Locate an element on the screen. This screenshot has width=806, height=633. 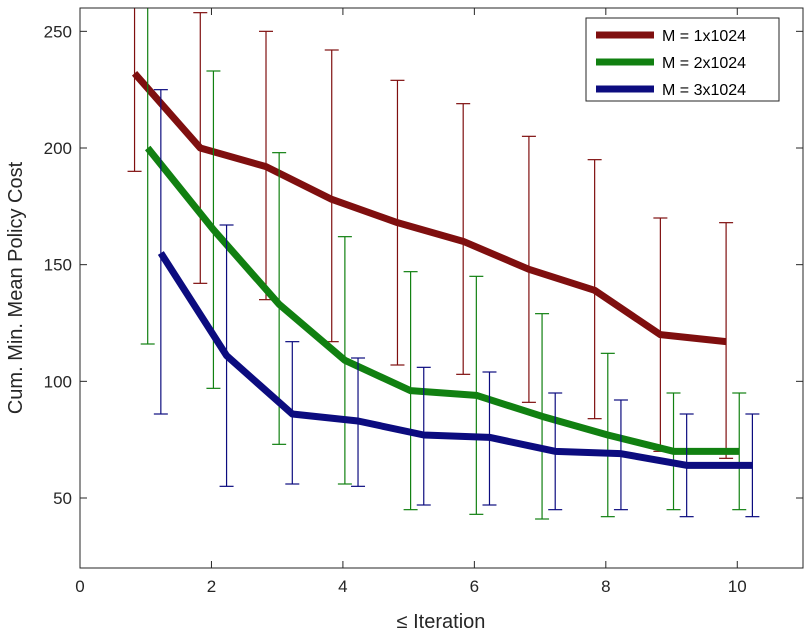
x-tick-label: 10 is located at coordinates (737, 586).